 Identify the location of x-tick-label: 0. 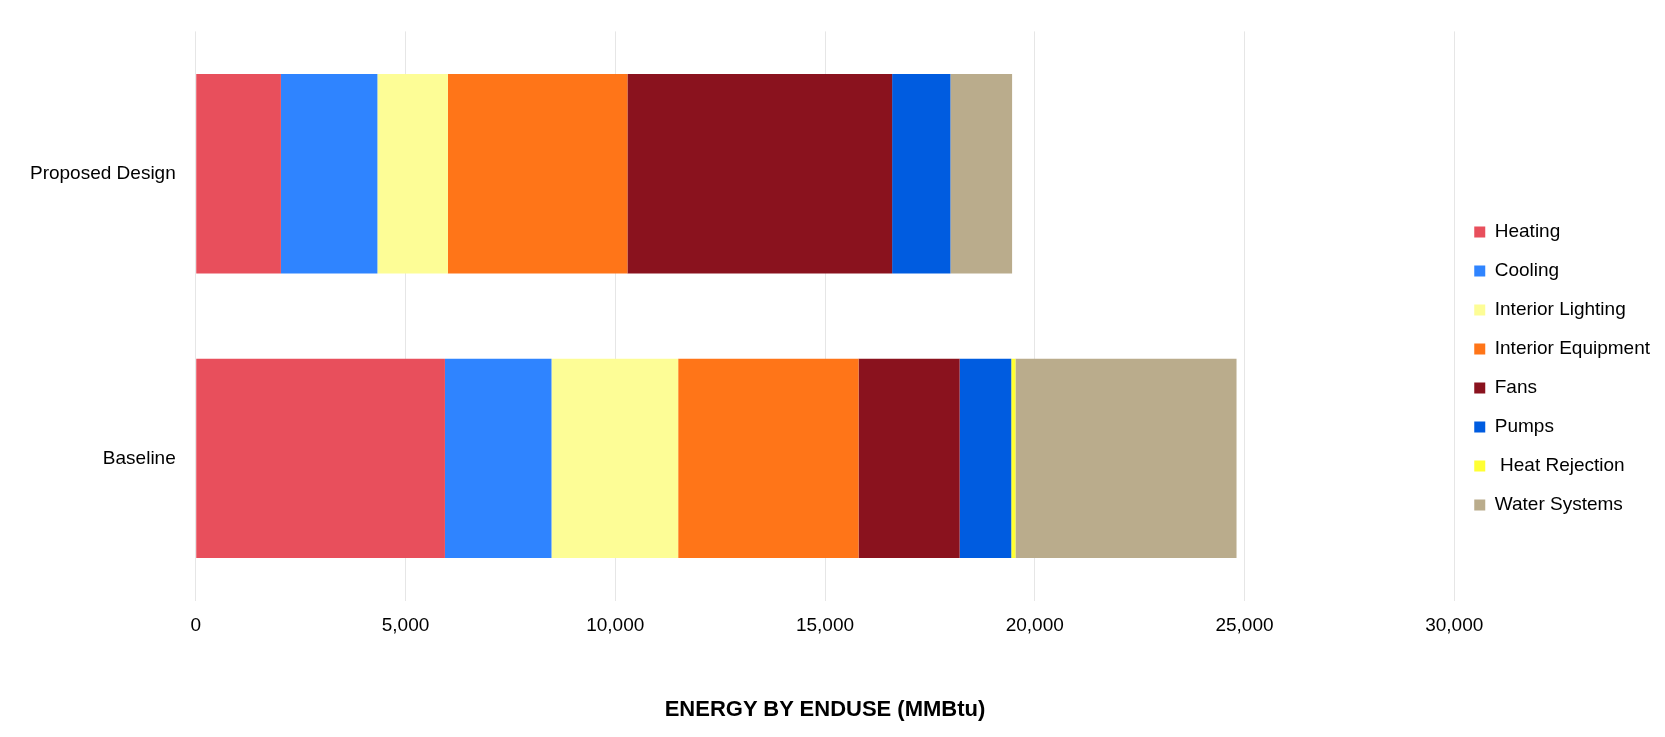
(196, 625).